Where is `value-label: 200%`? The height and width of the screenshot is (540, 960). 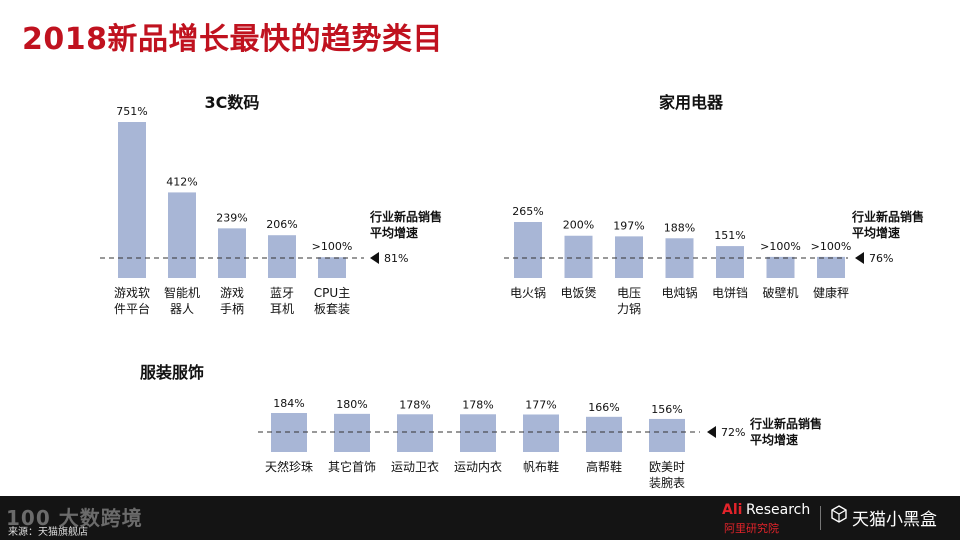 value-label: 200% is located at coordinates (578, 225).